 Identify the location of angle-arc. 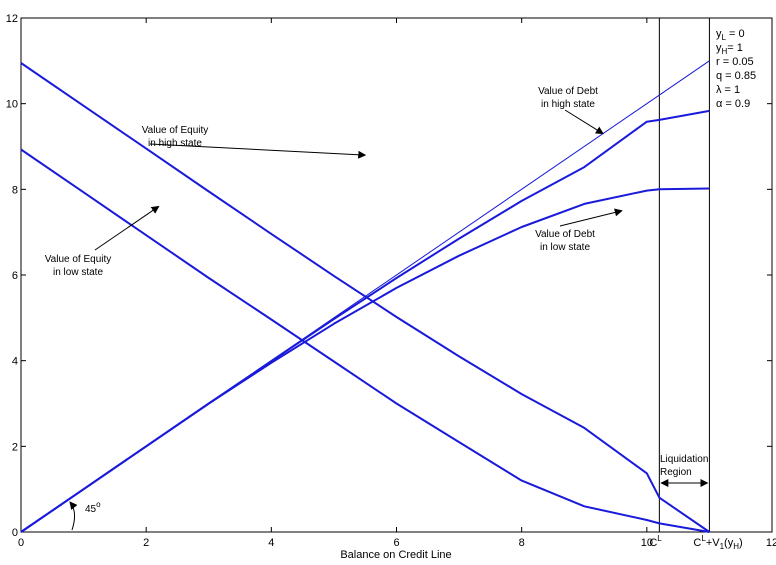
(73, 516).